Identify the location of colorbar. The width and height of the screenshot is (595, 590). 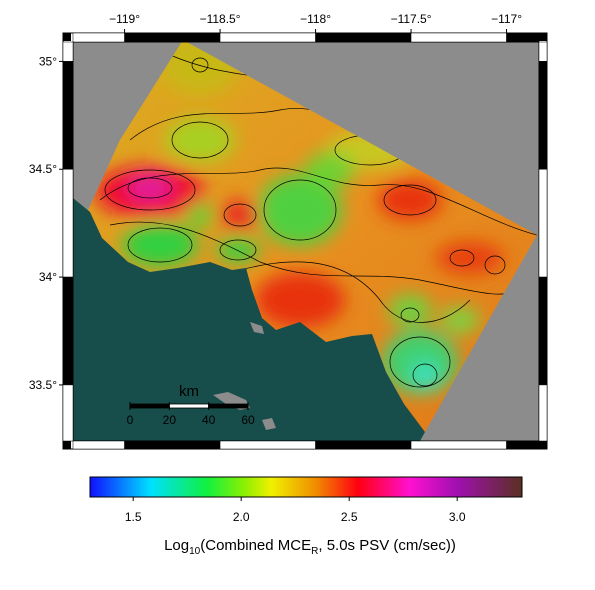
(306, 487).